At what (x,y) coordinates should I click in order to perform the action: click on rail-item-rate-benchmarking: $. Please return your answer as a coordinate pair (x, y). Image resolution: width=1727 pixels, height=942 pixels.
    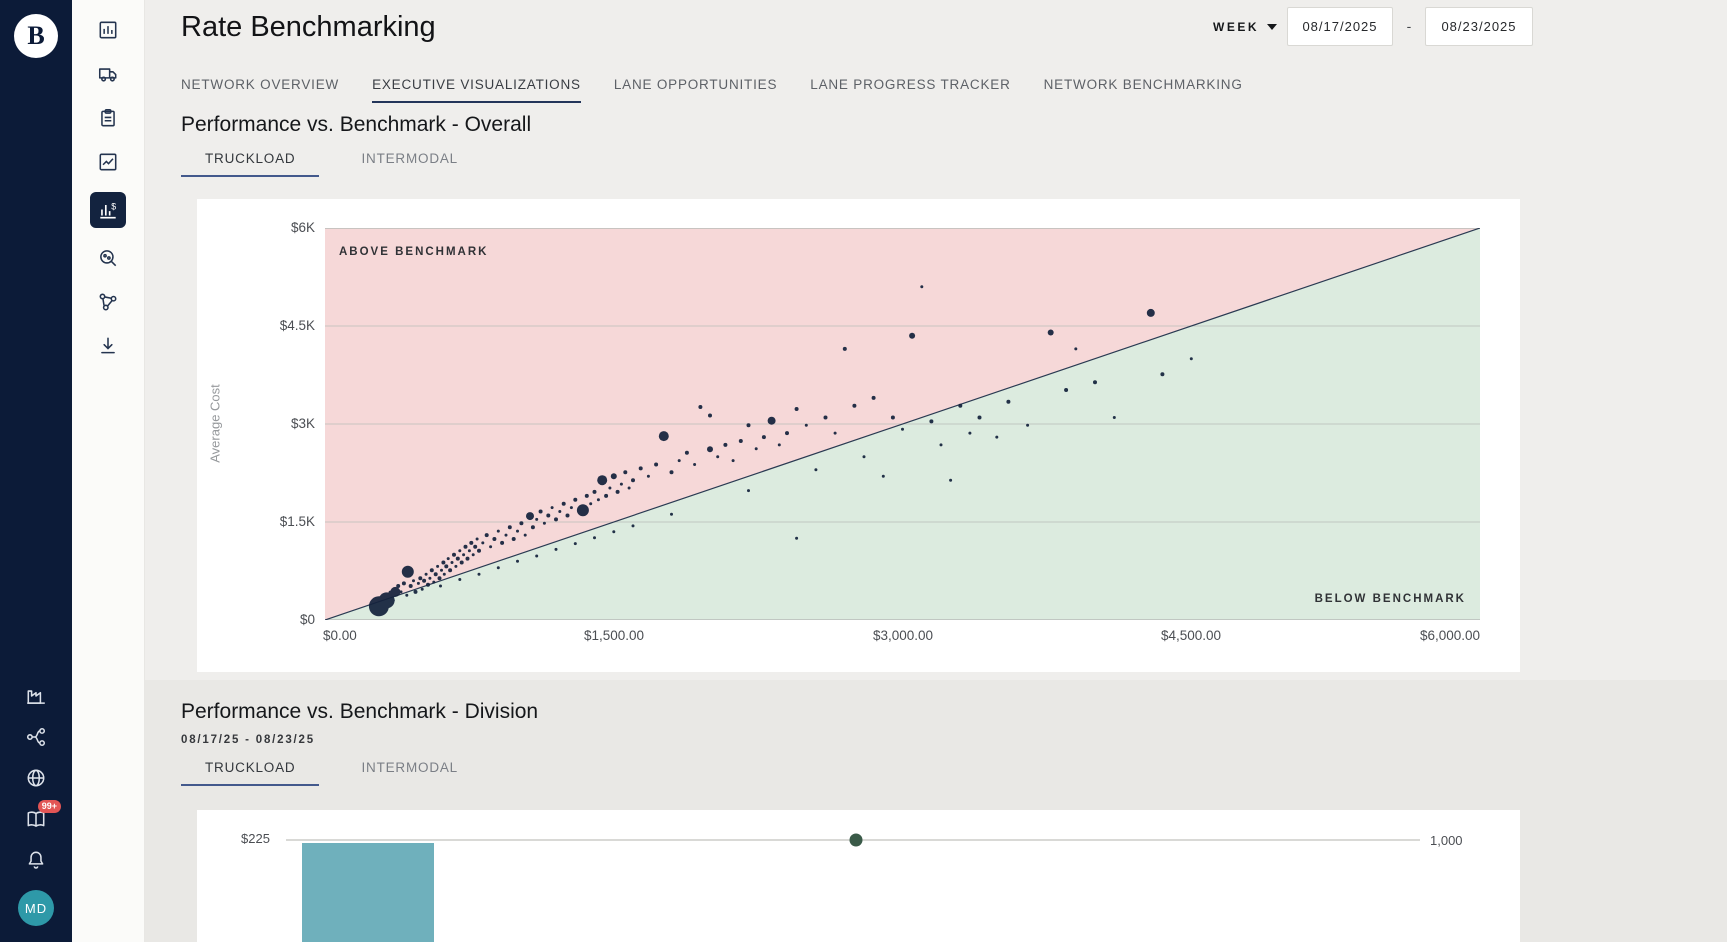
    Looking at the image, I should click on (108, 210).